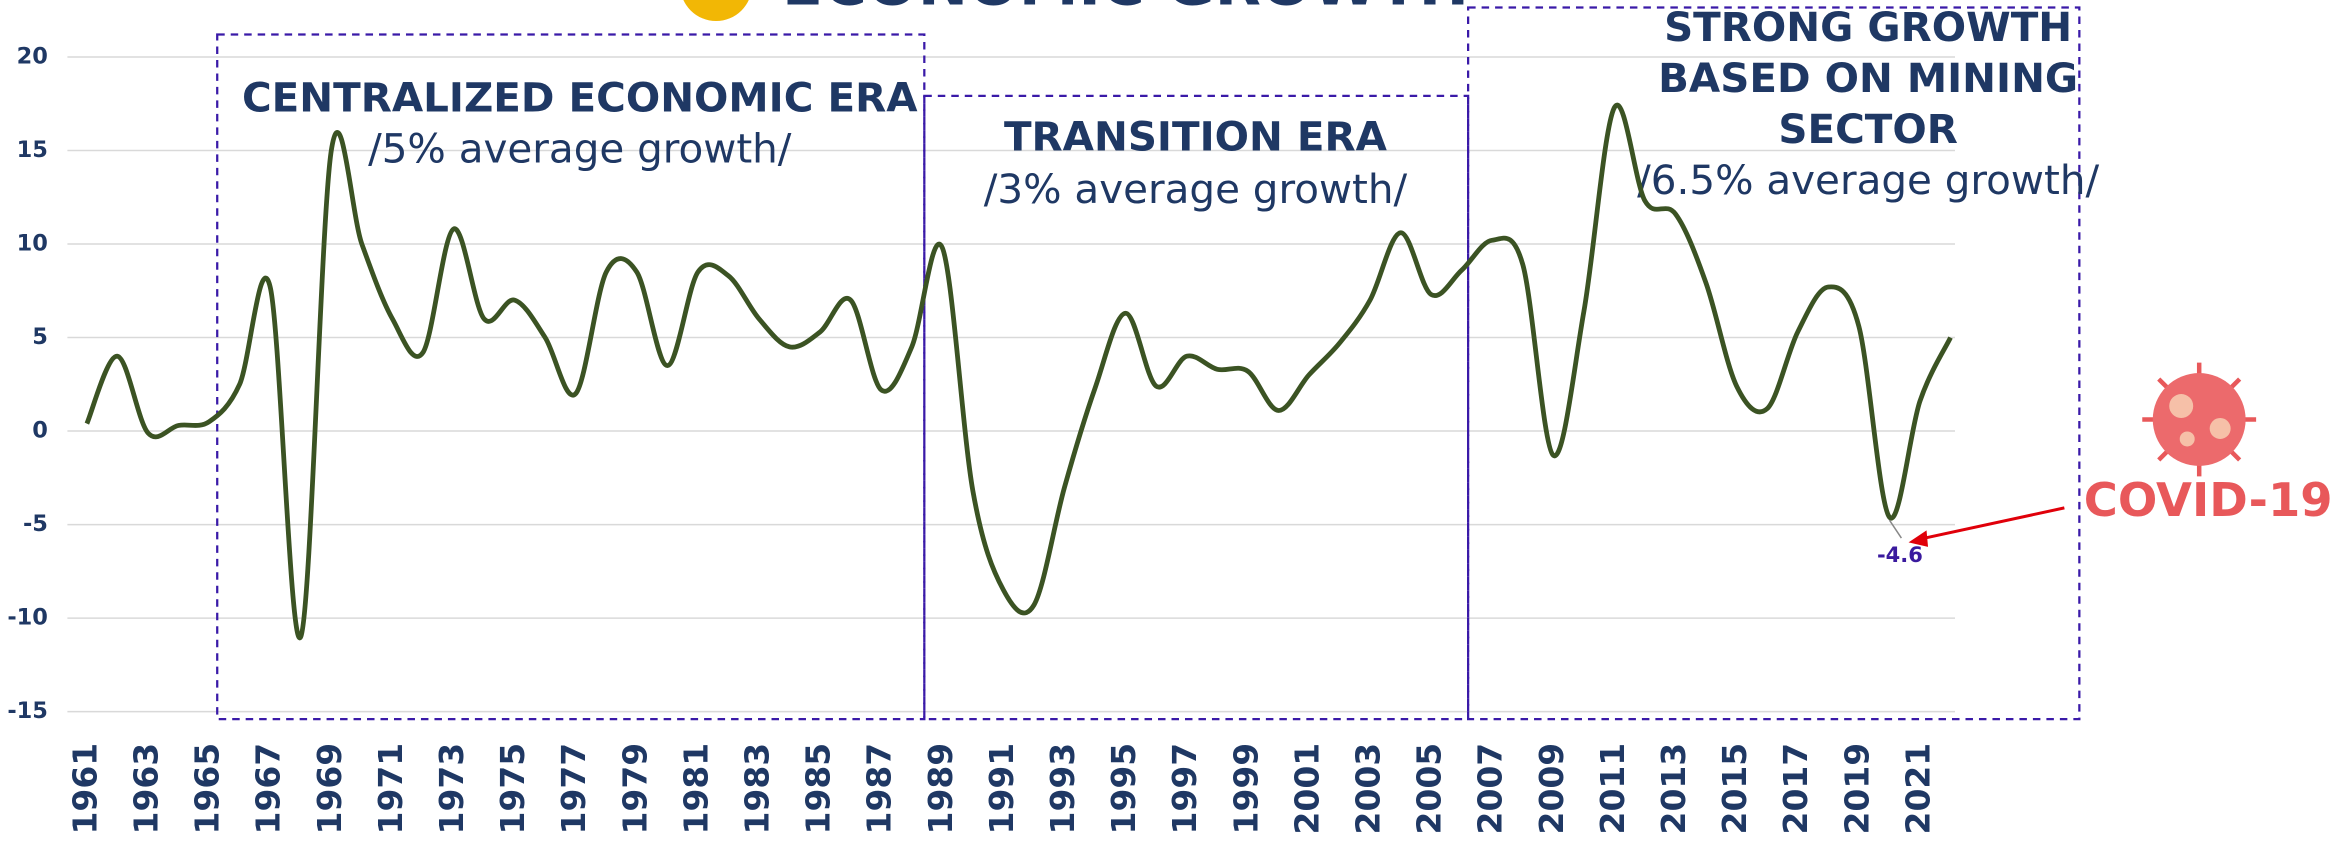  What do you see at coordinates (40, 337) in the screenshot?
I see `y-tick-label: 5` at bounding box center [40, 337].